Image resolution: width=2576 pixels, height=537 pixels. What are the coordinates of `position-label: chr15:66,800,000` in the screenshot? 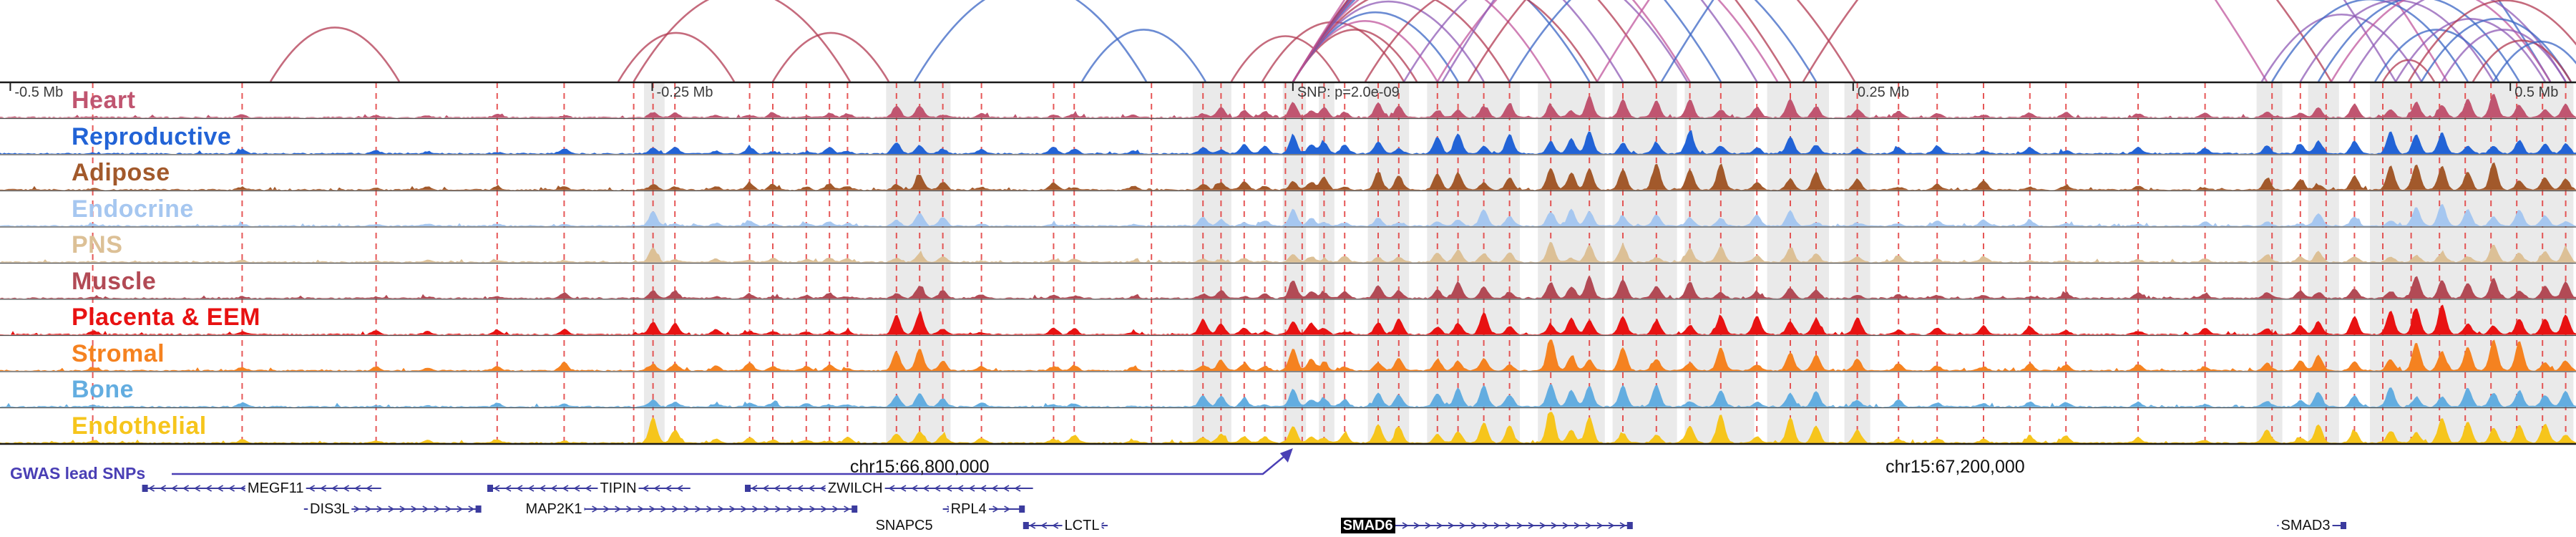 It's located at (919, 467).